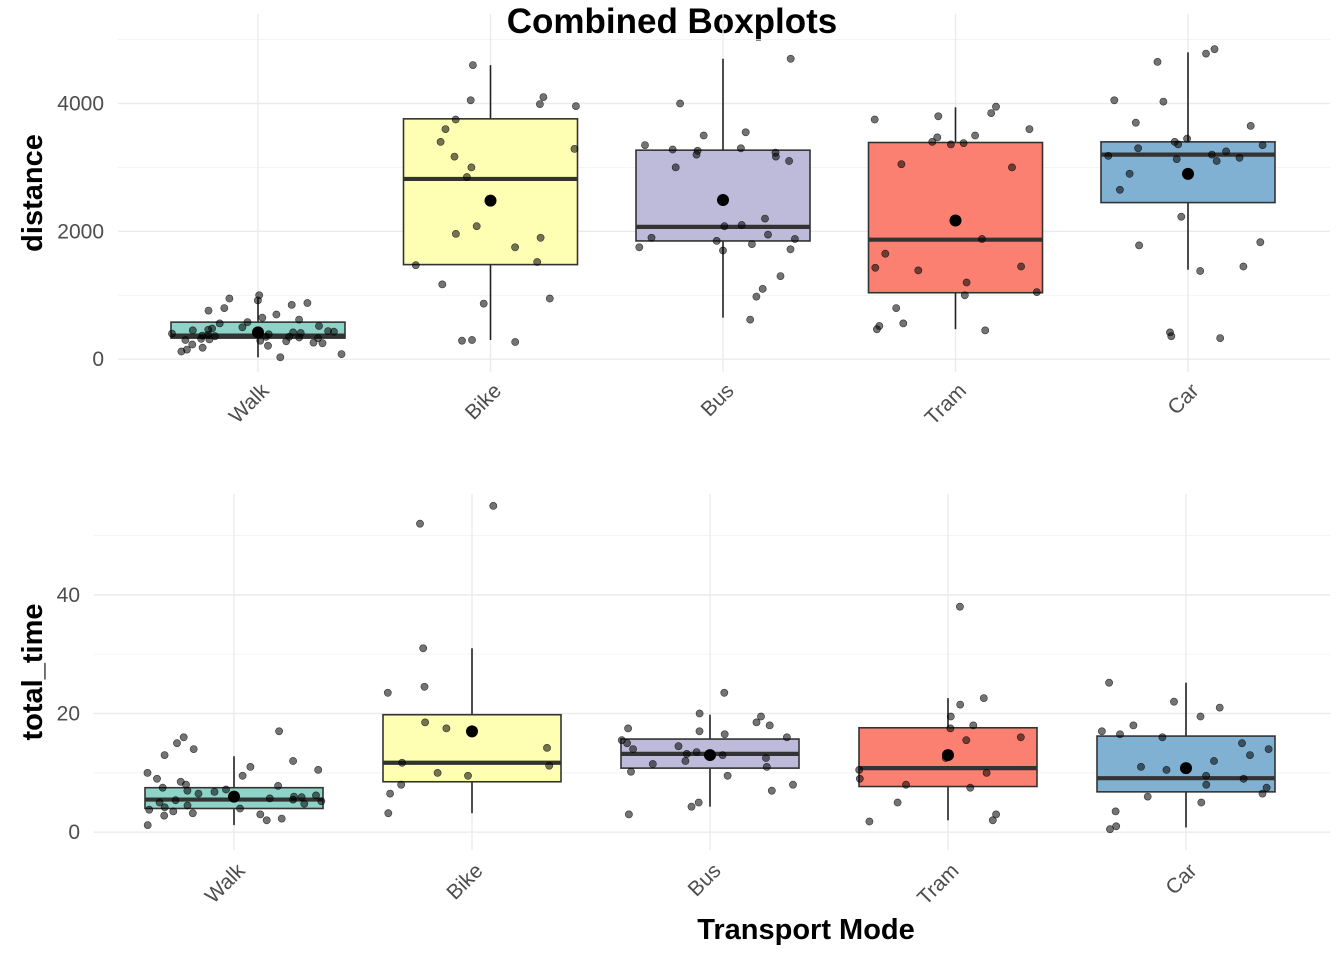 The width and height of the screenshot is (1344, 960). I want to click on y-tick-label: 2000, so click(80, 231).